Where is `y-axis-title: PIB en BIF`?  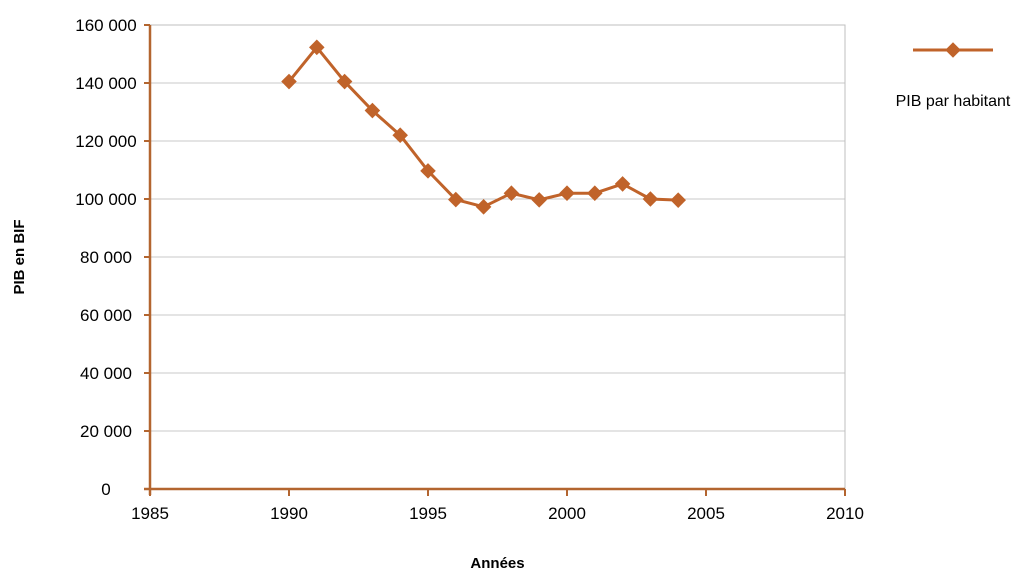 y-axis-title: PIB en BIF is located at coordinates (19, 256).